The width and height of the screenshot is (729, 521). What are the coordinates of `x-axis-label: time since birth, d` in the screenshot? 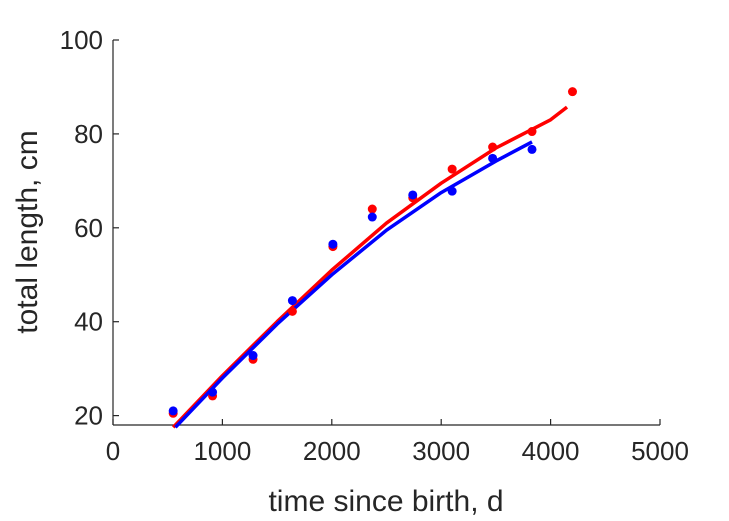 It's located at (385, 501).